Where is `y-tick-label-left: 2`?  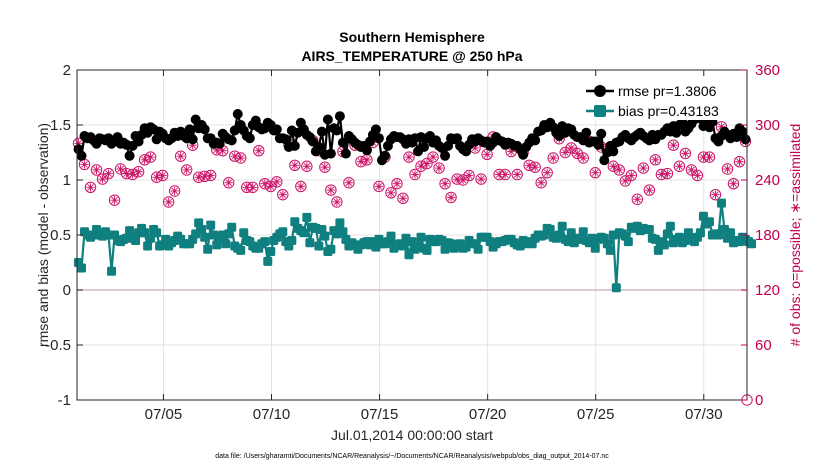 y-tick-label-left: 2 is located at coordinates (67, 70).